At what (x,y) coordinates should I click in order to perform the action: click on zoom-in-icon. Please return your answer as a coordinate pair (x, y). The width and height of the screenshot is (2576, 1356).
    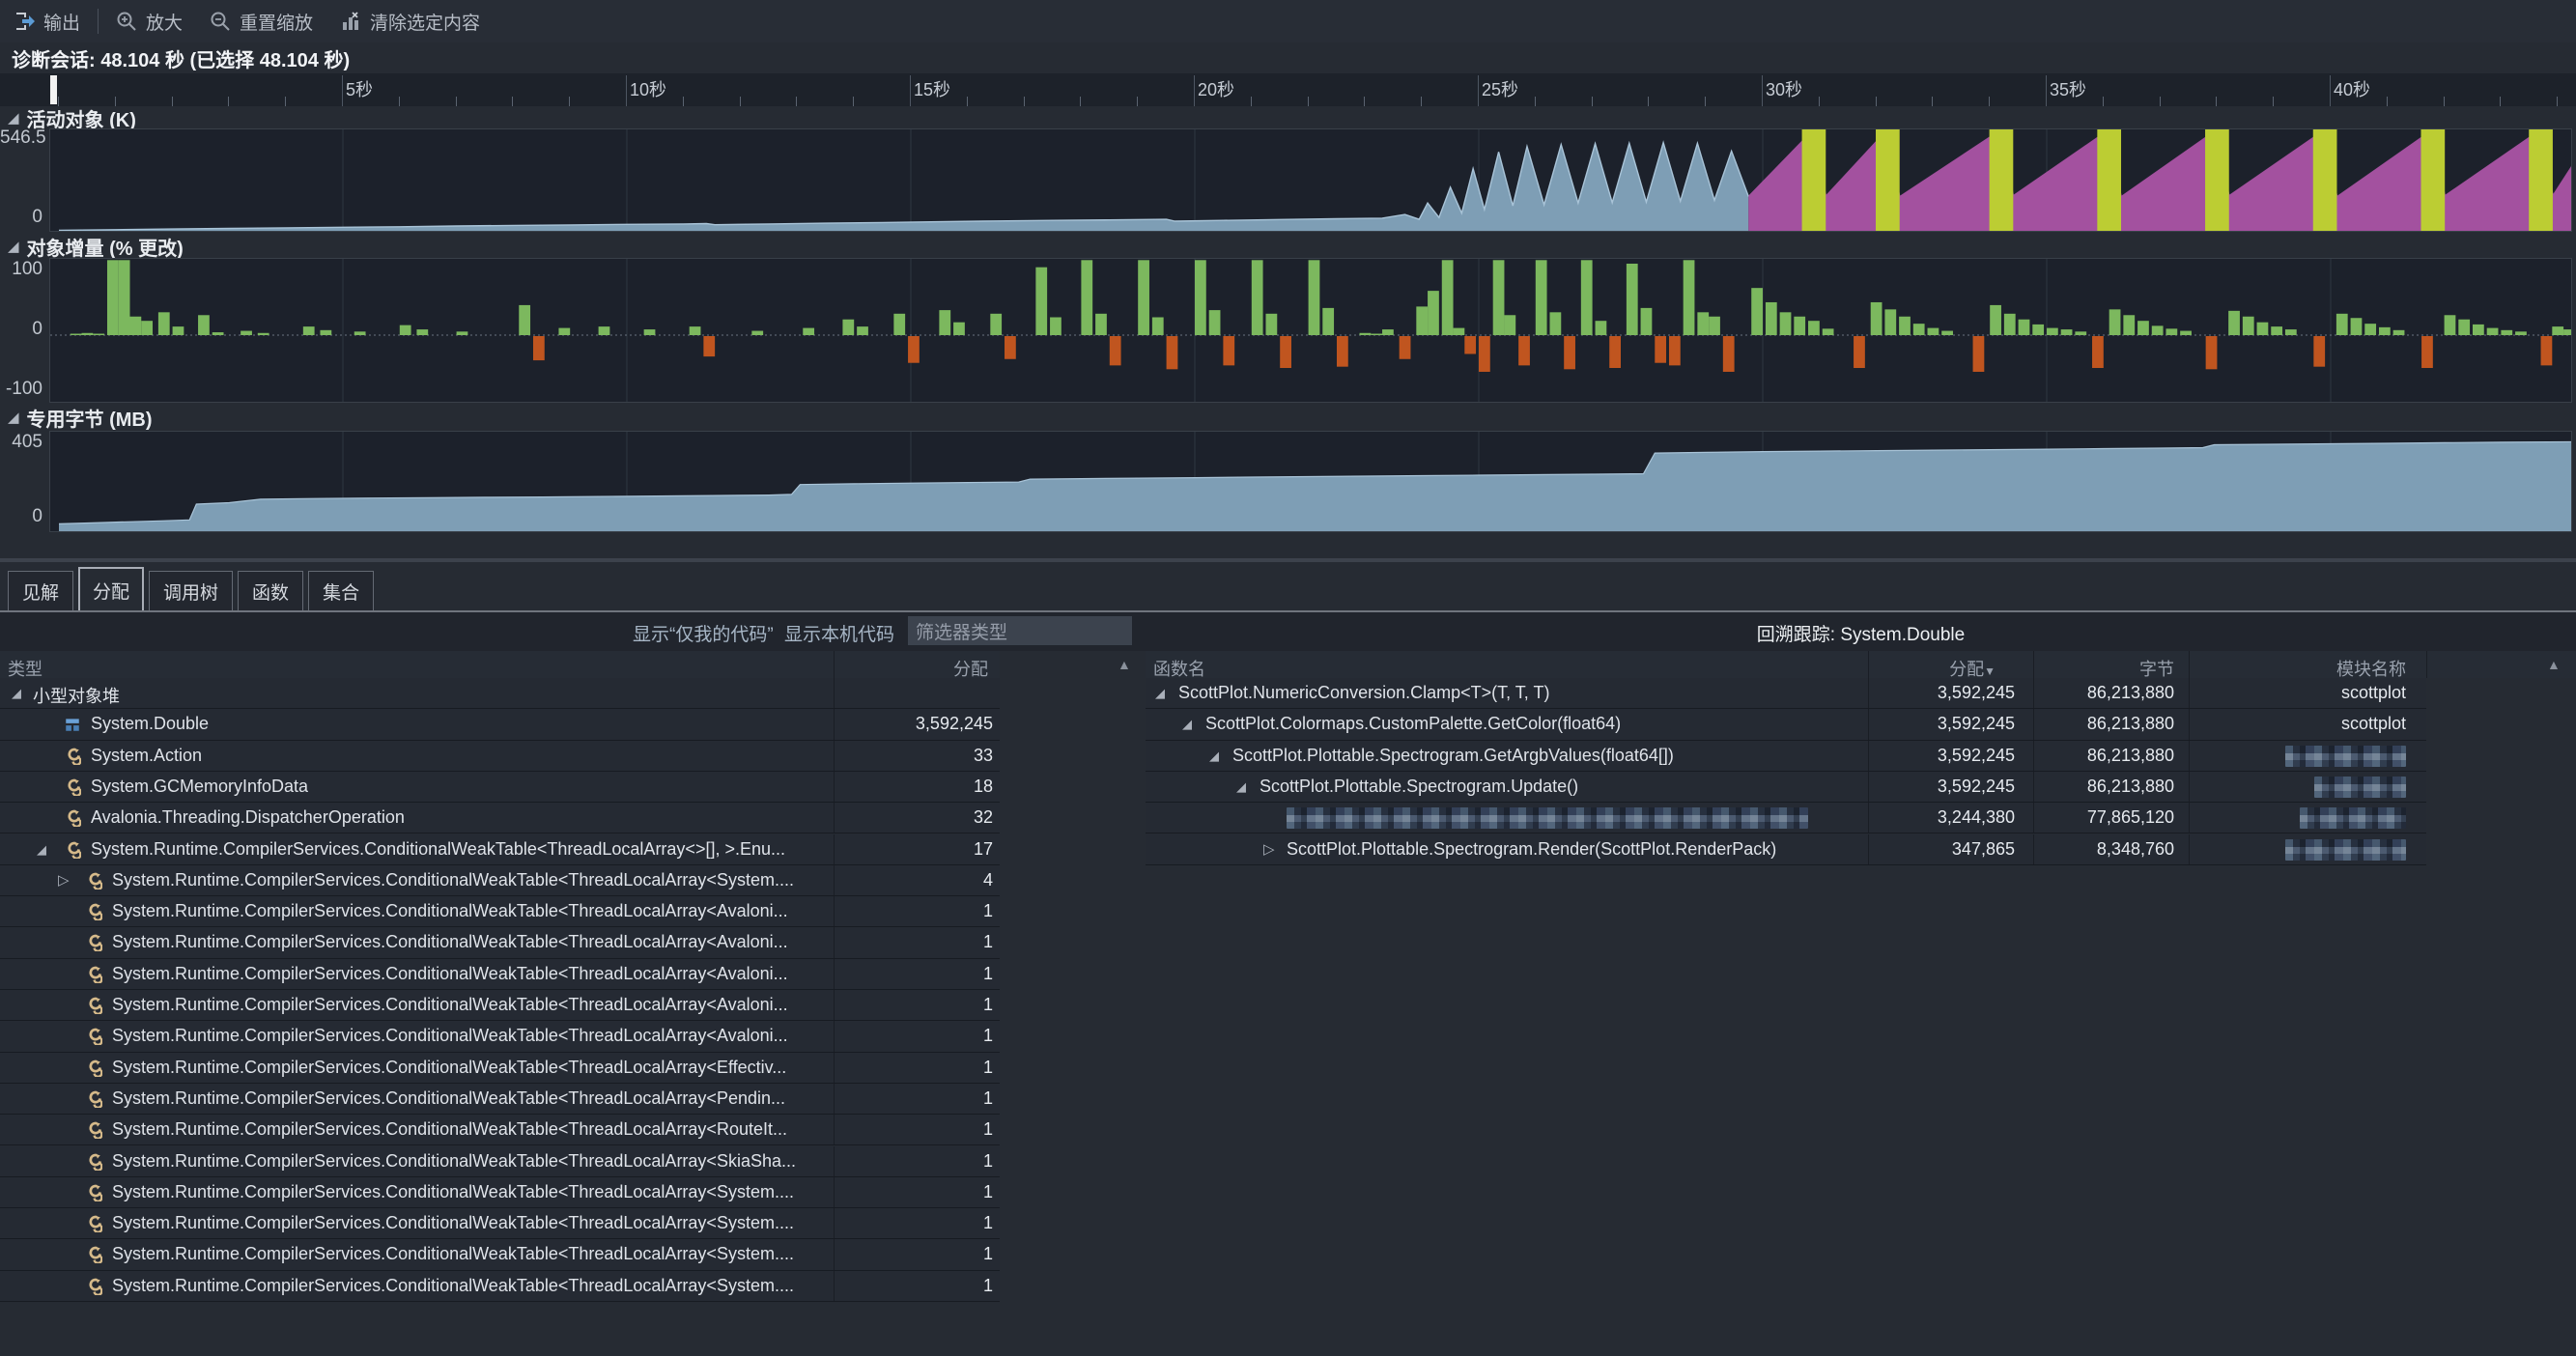
    Looking at the image, I should click on (126, 22).